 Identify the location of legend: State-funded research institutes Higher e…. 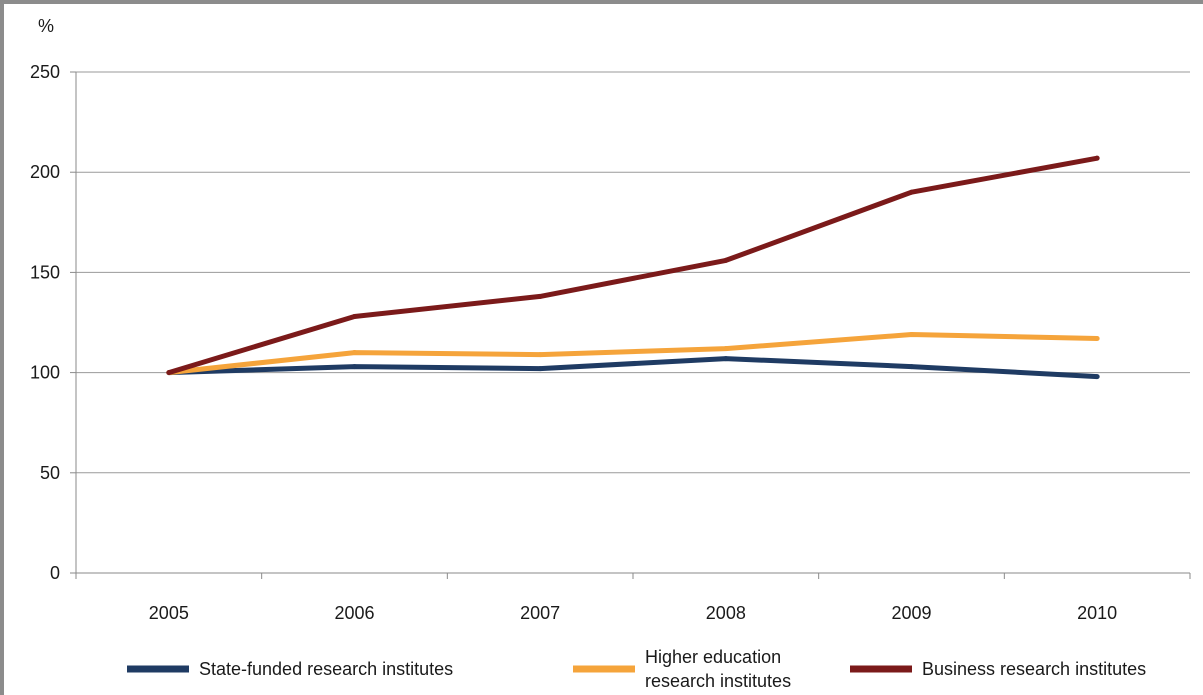
(636, 669).